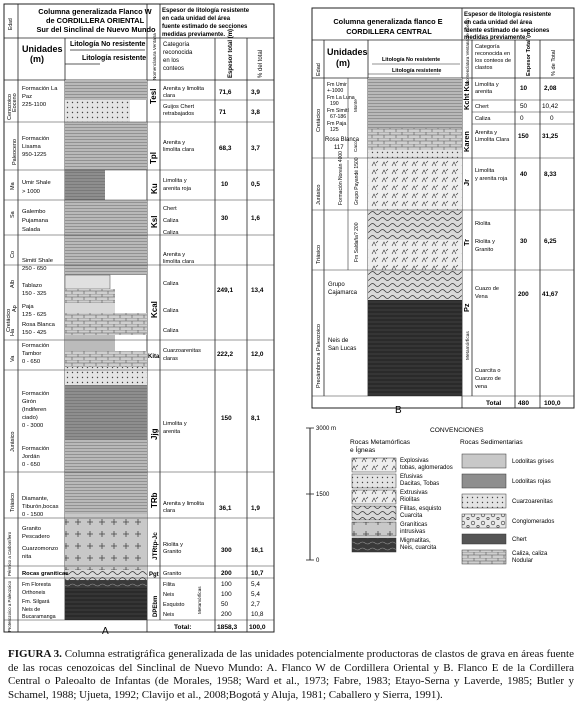 The image size is (580, 704). What do you see at coordinates (374, 481) in the screenshot?
I see `legend-swatch-efusivas` at bounding box center [374, 481].